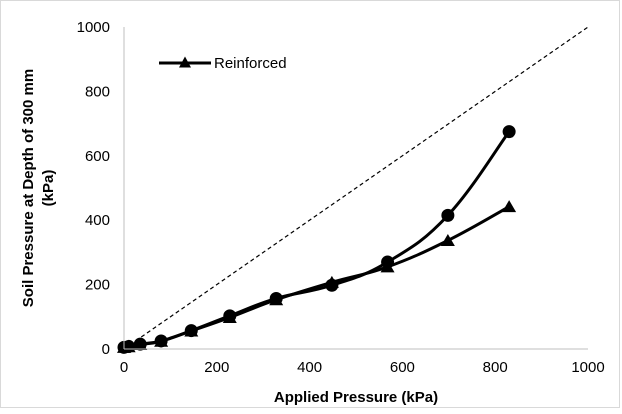 This screenshot has height=414, width=622. I want to click on legend-triangle-marker, so click(185, 62).